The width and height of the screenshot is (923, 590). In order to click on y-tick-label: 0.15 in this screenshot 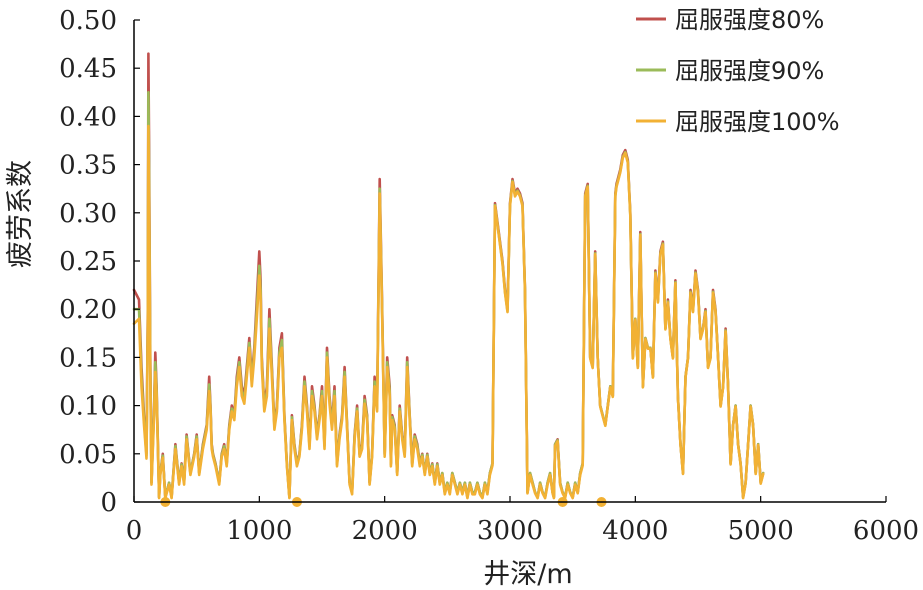, I will do `click(88, 358)`.